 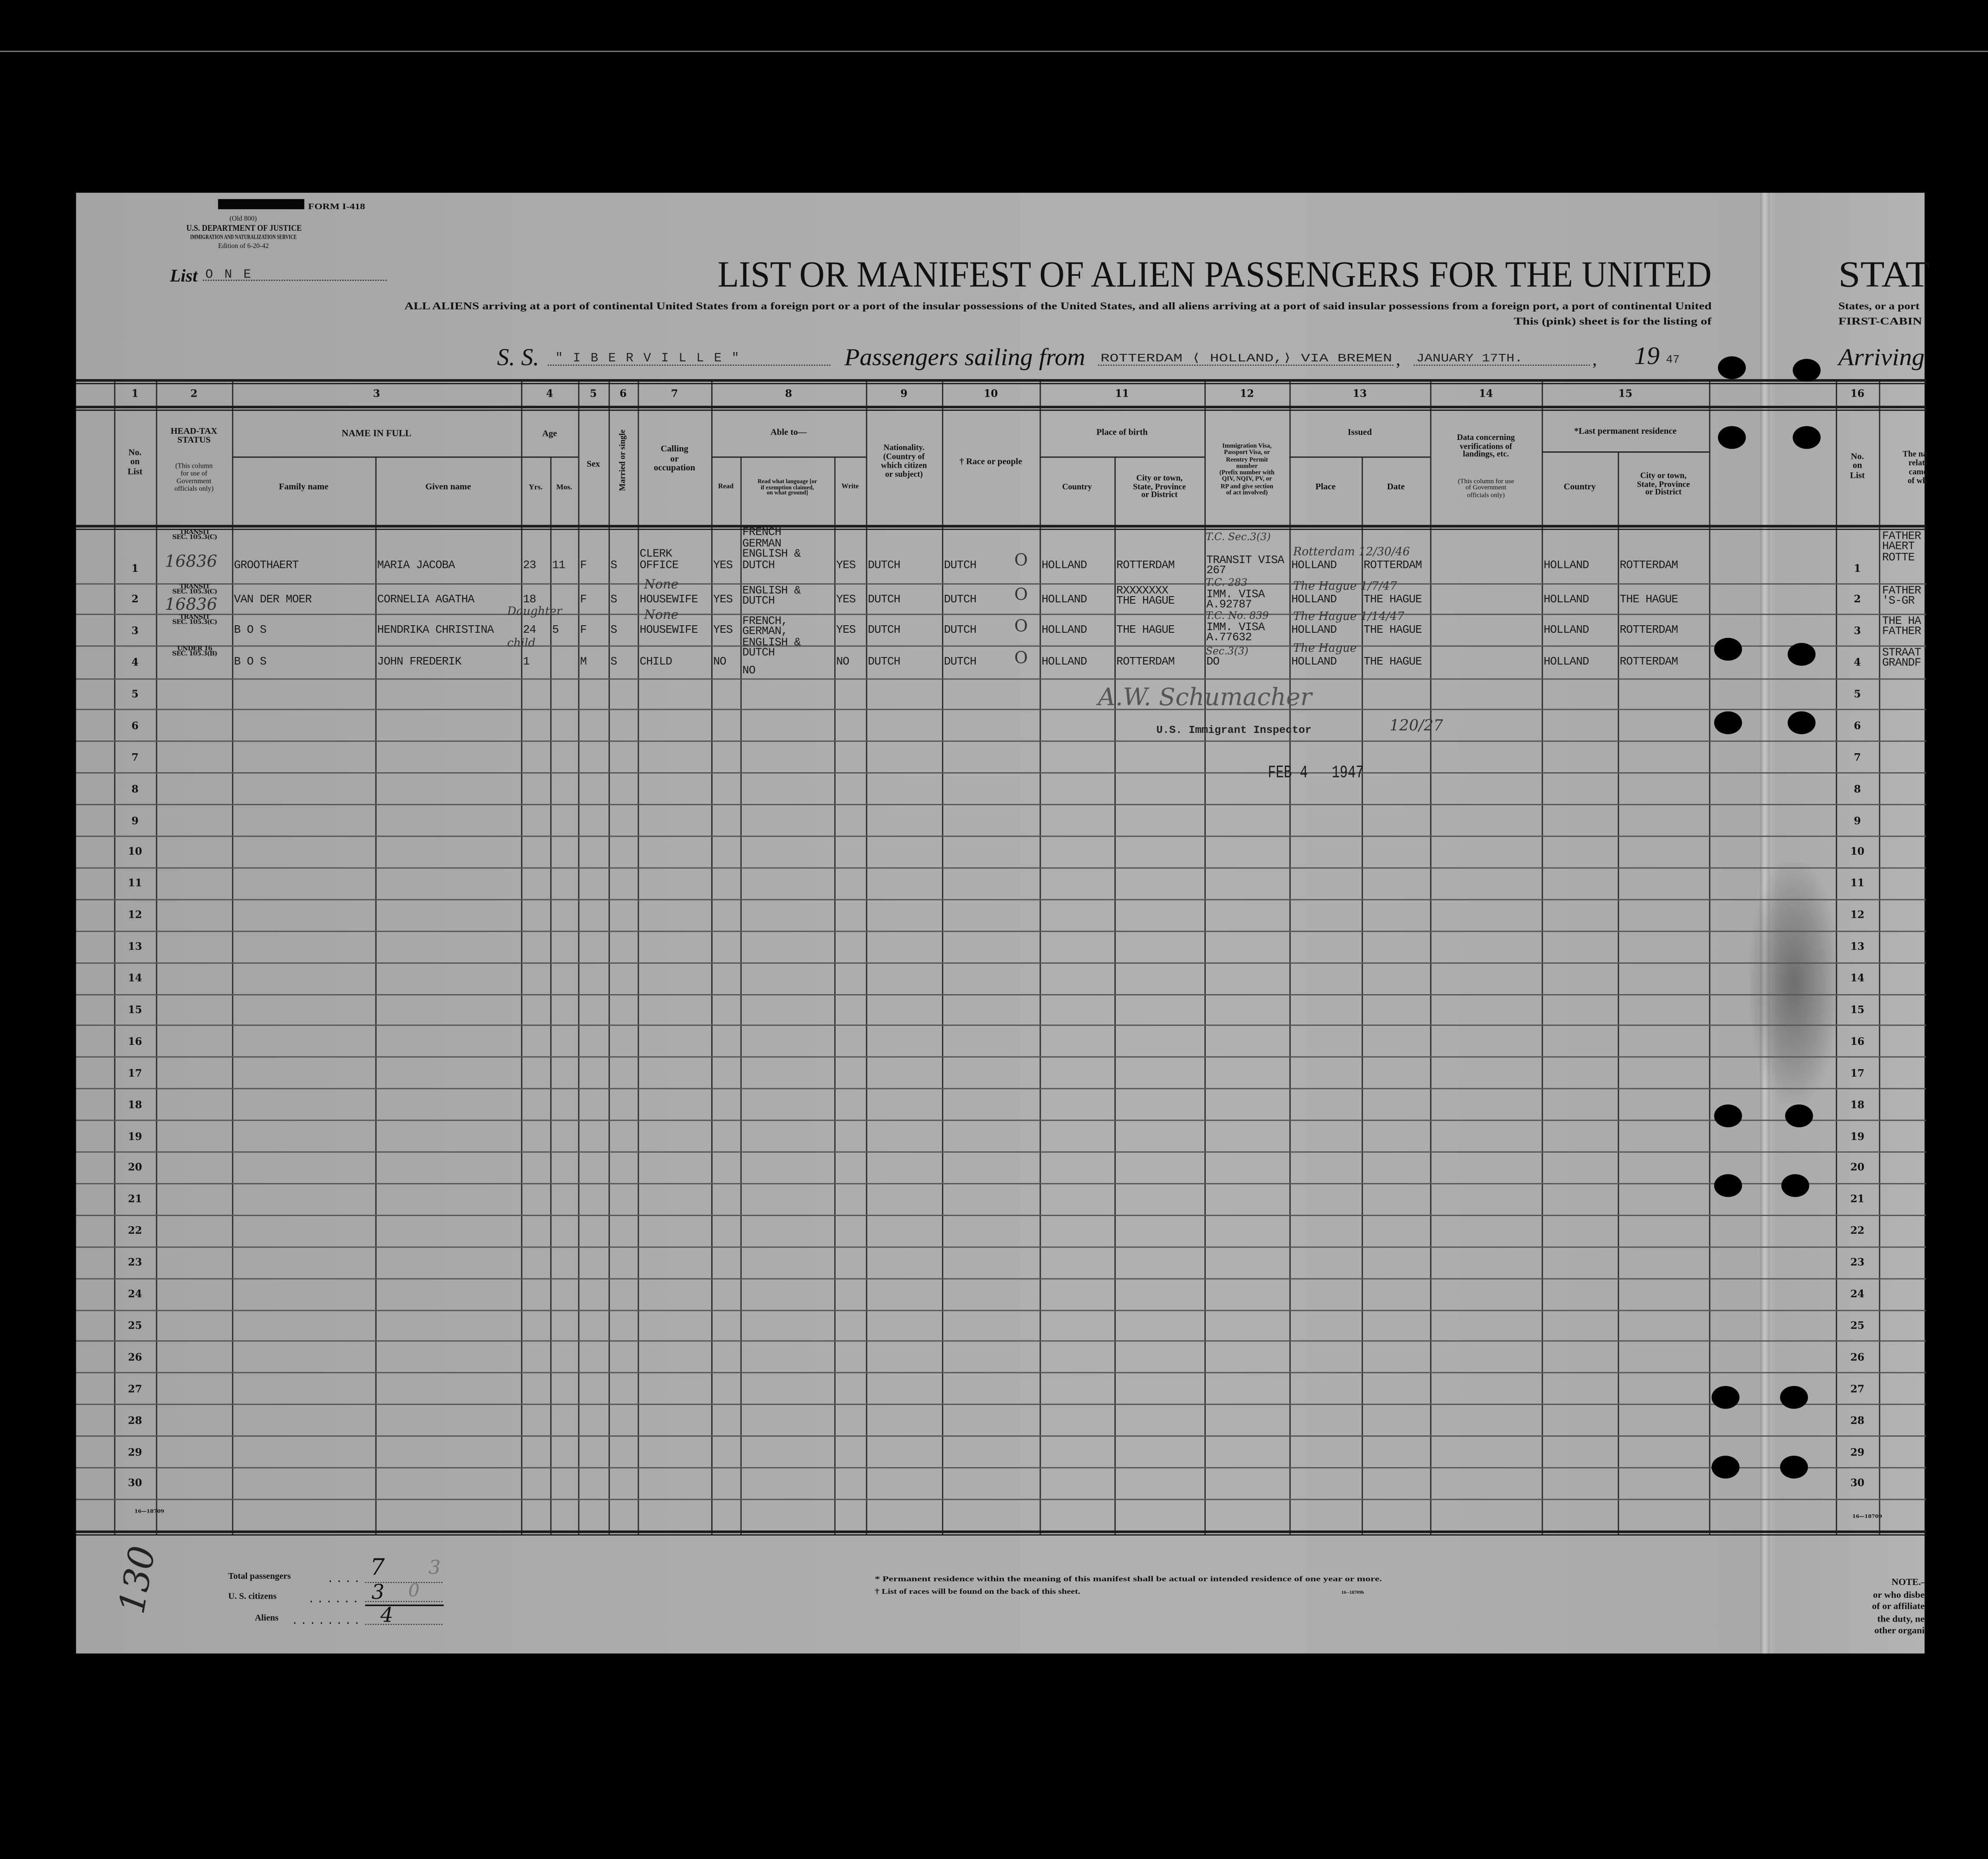 What do you see at coordinates (1625, 393) in the screenshot?
I see `column-number: 15` at bounding box center [1625, 393].